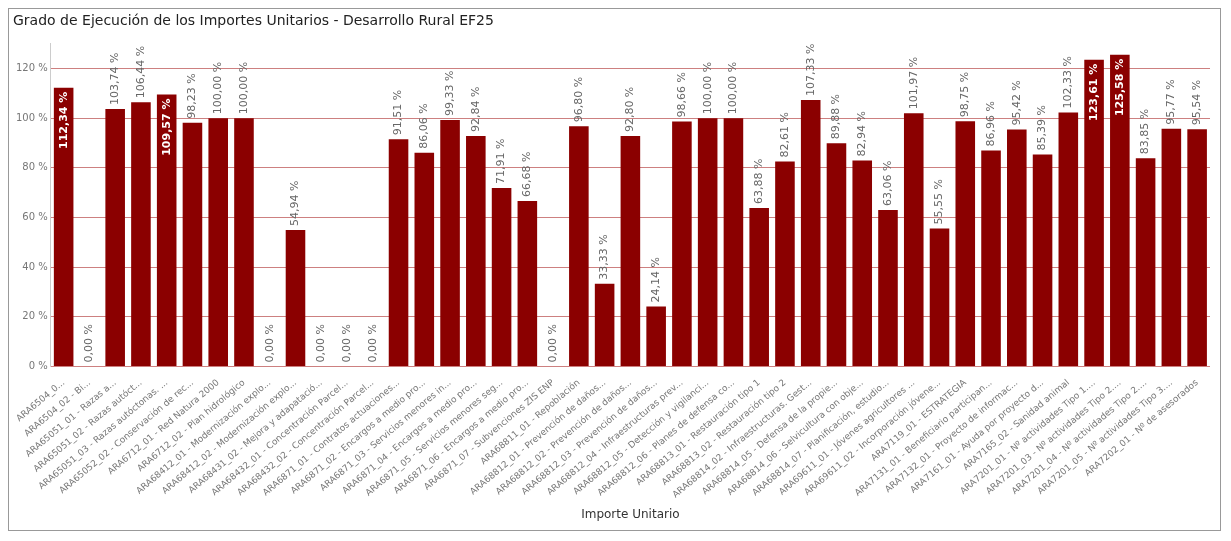 Image resolution: width=1231 pixels, height=541 pixels. What do you see at coordinates (31, 117) in the screenshot?
I see `y-tick-label: 100 %` at bounding box center [31, 117].